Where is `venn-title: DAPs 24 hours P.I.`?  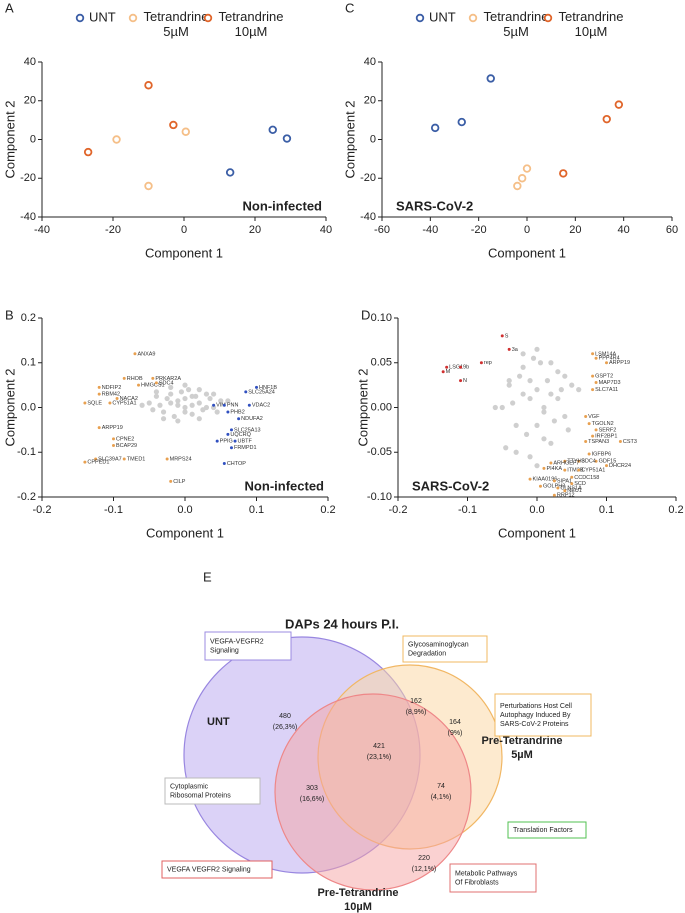 venn-title: DAPs 24 hours P.I. is located at coordinates (342, 623).